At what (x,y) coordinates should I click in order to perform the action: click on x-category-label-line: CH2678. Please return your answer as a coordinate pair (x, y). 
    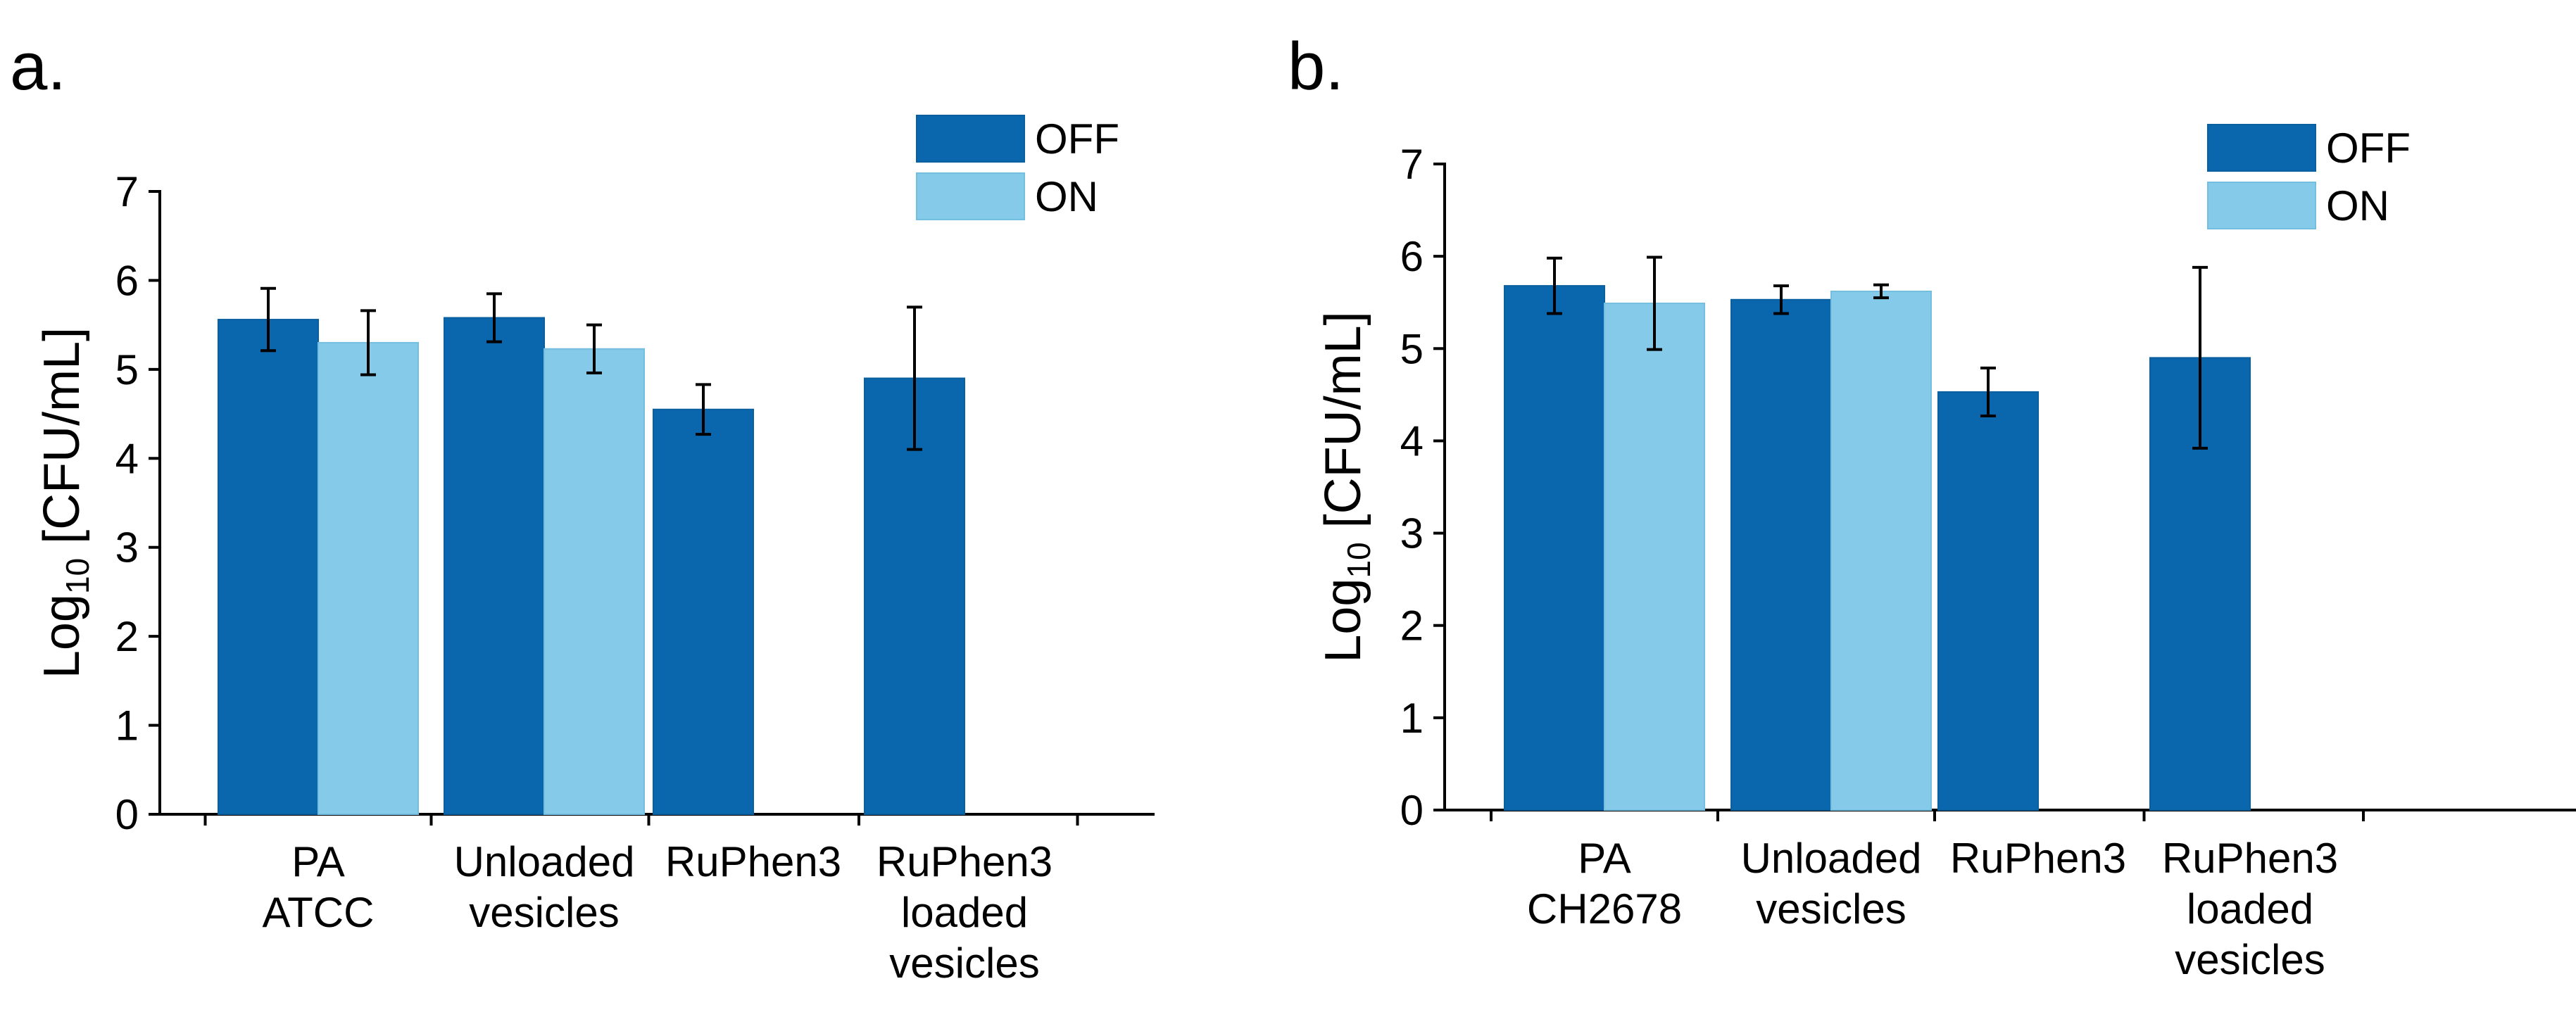
    Looking at the image, I should click on (1604, 909).